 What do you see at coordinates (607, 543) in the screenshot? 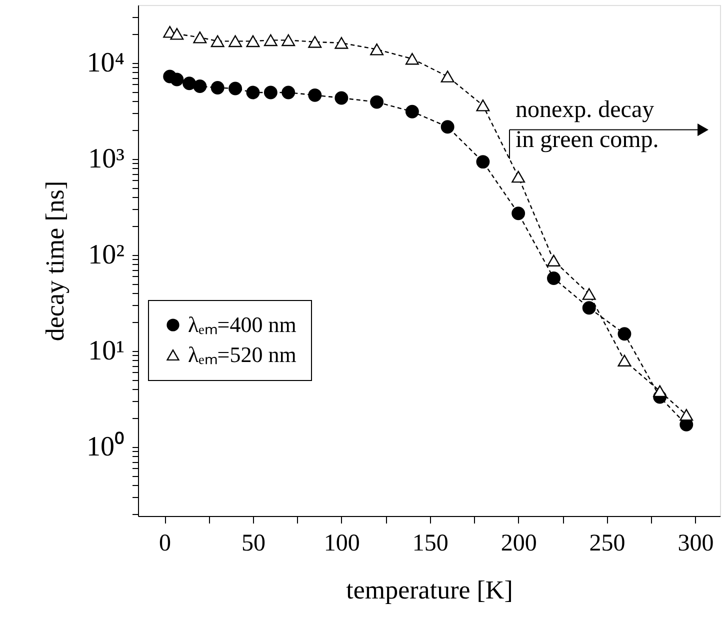
I see `x-tick-label: 250` at bounding box center [607, 543].